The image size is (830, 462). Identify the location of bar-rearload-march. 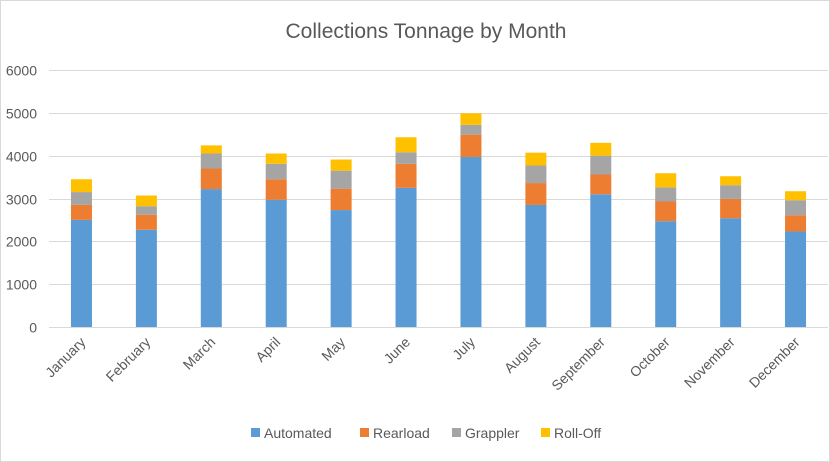
(211, 179).